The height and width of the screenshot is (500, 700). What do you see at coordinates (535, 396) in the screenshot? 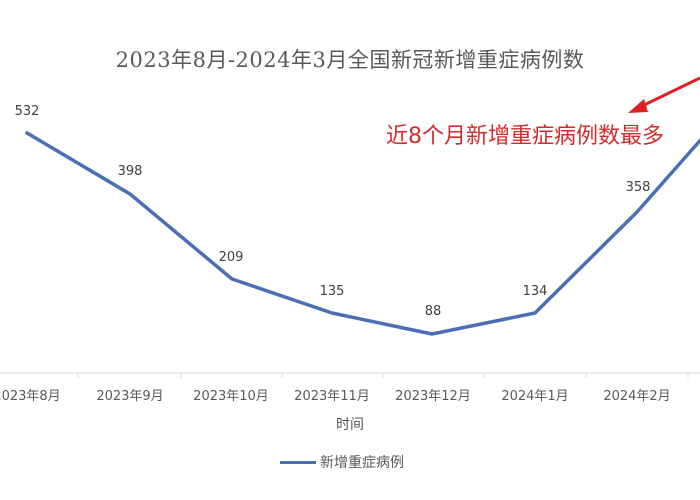
I see `x-tick-label: 2024年1月` at bounding box center [535, 396].